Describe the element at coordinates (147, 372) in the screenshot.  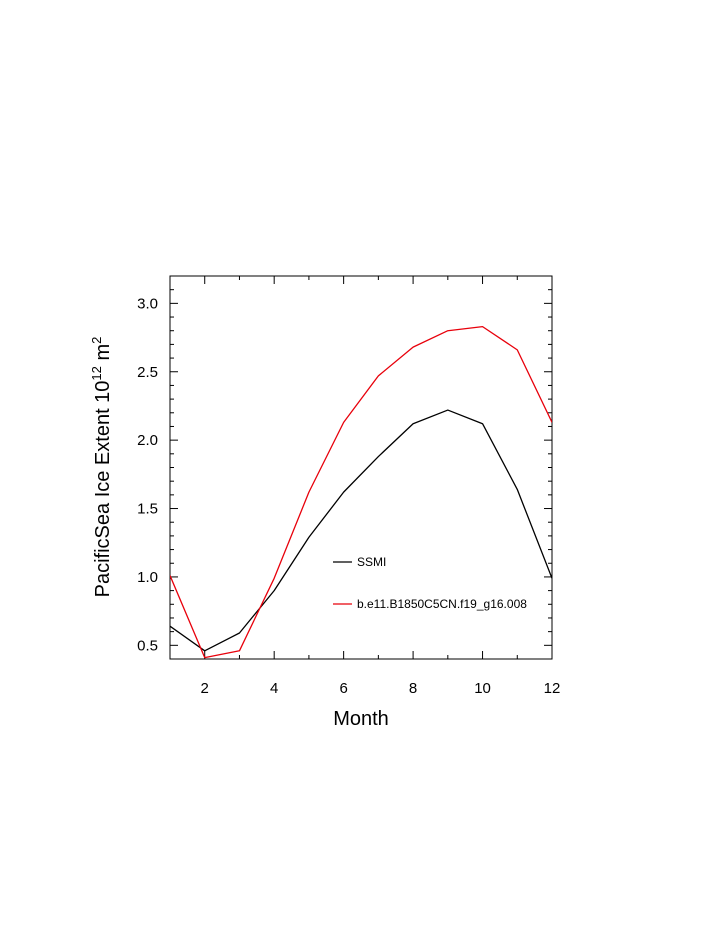
I see `y-tick-label: 2.5` at that location.